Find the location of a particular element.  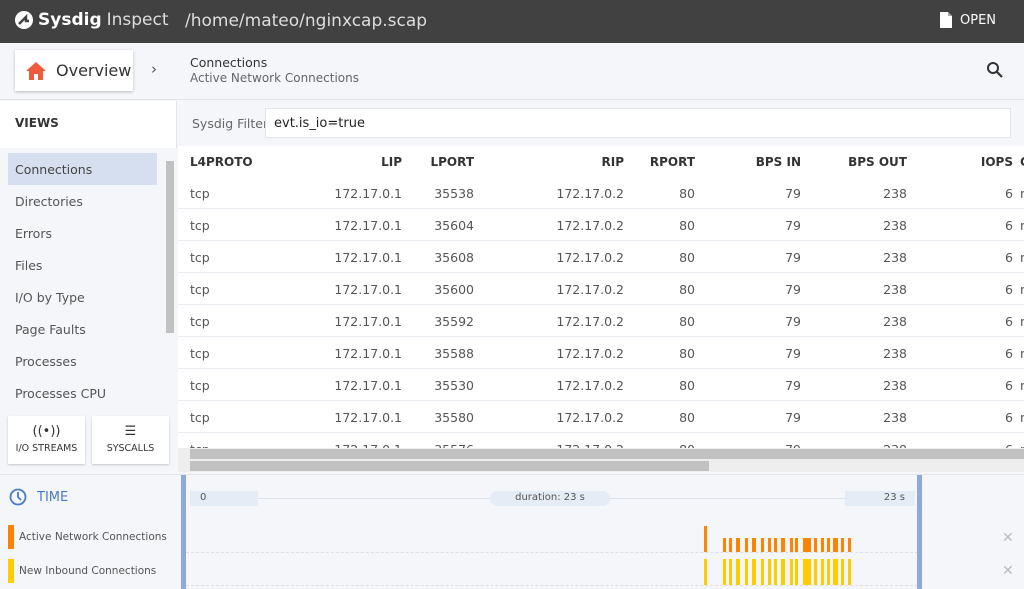

table-row: tcp 172.17.0.1 35588 172.17.0.2 80 79 238 6 n is located at coordinates (601, 353).